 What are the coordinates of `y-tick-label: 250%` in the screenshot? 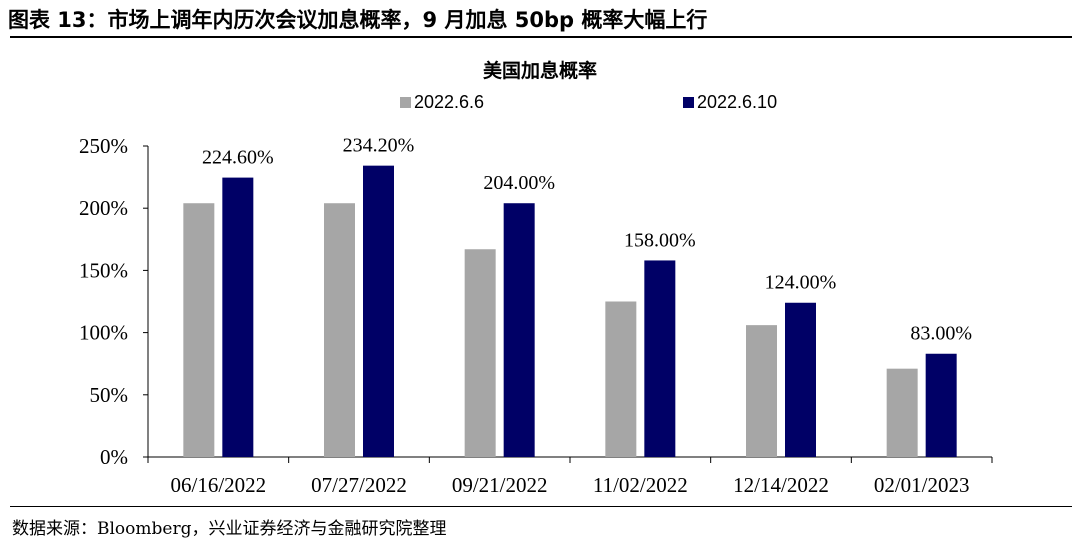 It's located at (103, 146).